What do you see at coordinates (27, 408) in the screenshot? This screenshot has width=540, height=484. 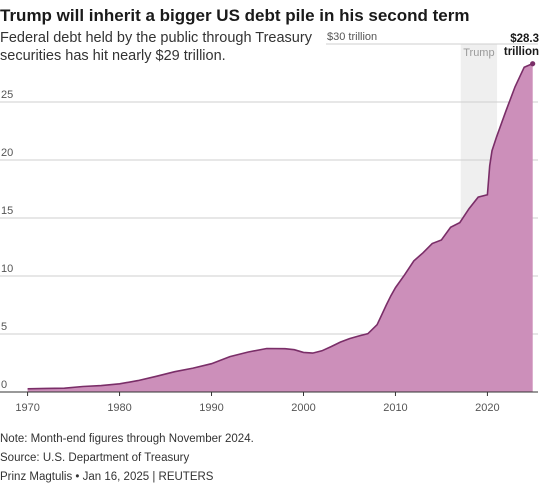 I see `x-tick-label: 1970` at bounding box center [27, 408].